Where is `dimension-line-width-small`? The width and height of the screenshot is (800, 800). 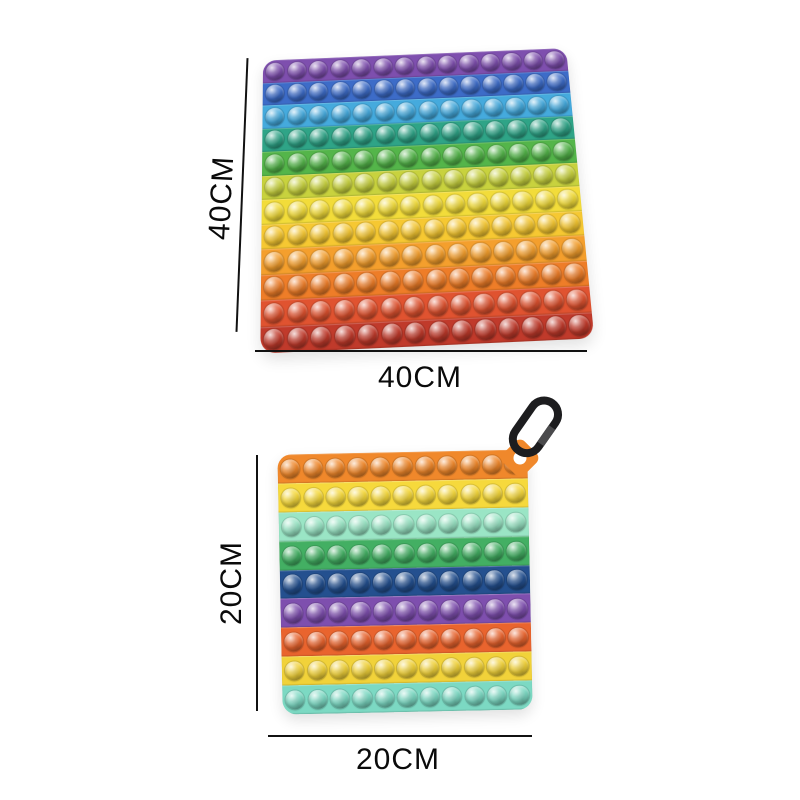 dimension-line-width-small is located at coordinates (400, 736).